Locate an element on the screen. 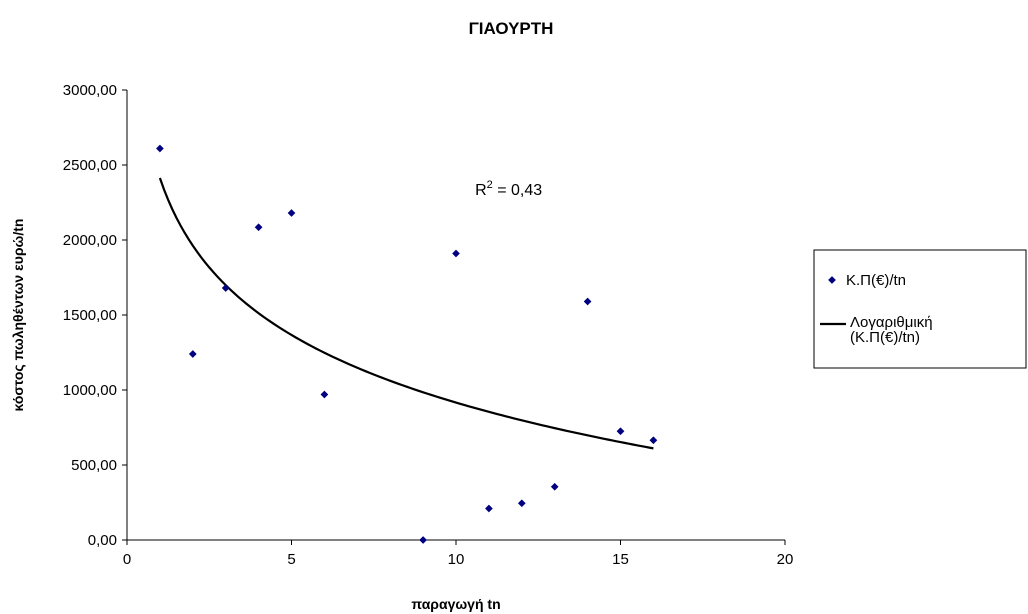 The image size is (1028, 614). y-axis-label: κόστος πωληθέντων ευρώ/tn is located at coordinates (18, 315).